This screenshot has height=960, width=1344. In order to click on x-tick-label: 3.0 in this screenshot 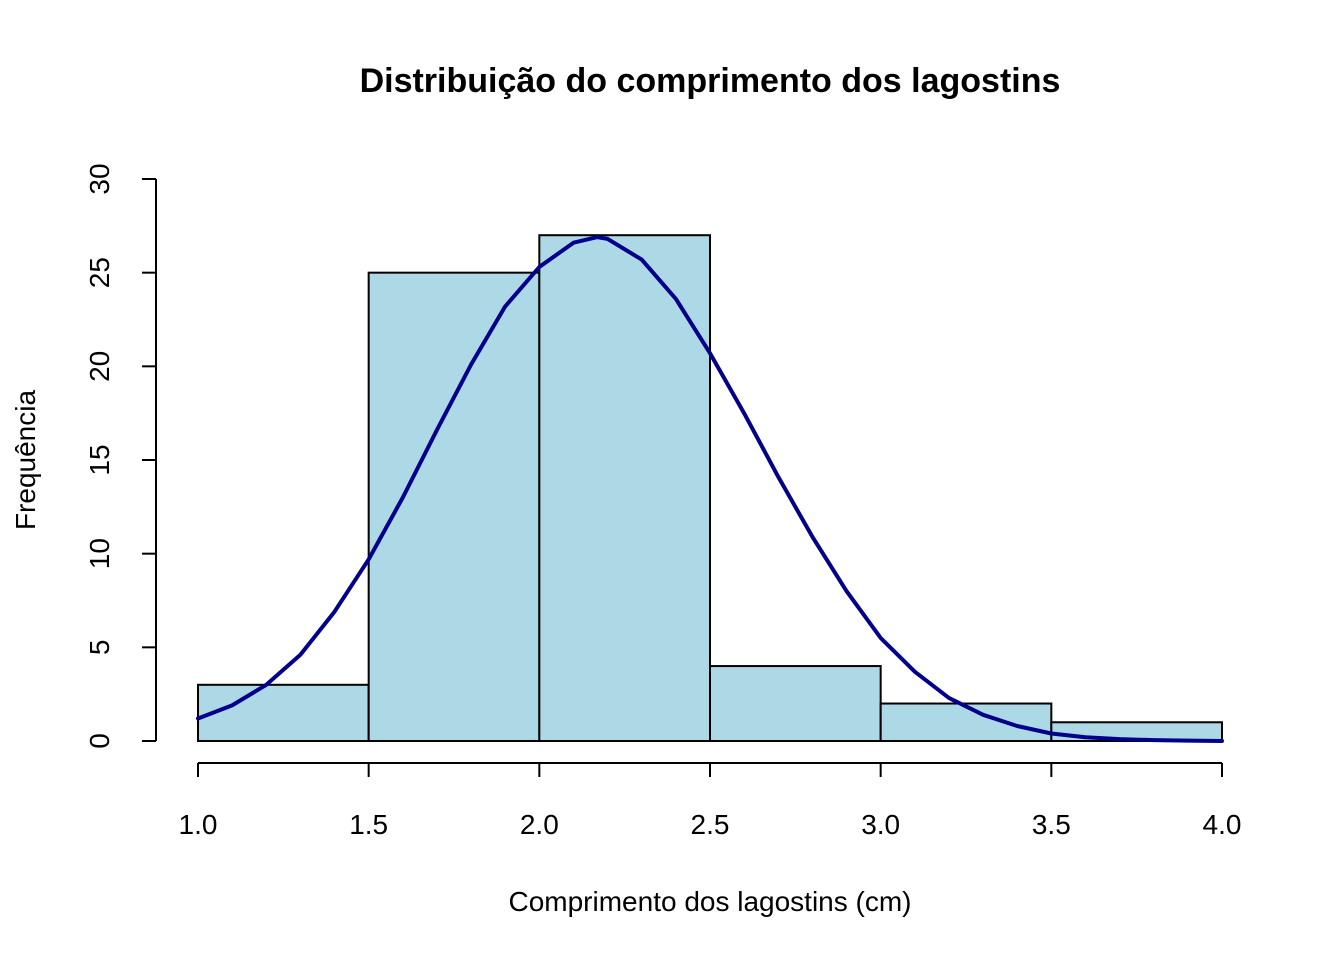, I will do `click(880, 824)`.